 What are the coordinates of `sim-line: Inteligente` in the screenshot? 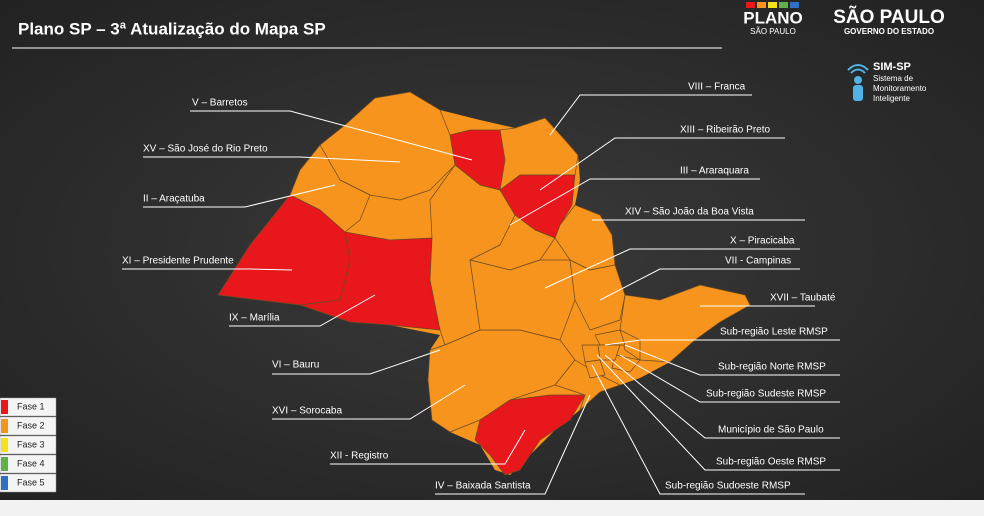 It's located at (891, 98).